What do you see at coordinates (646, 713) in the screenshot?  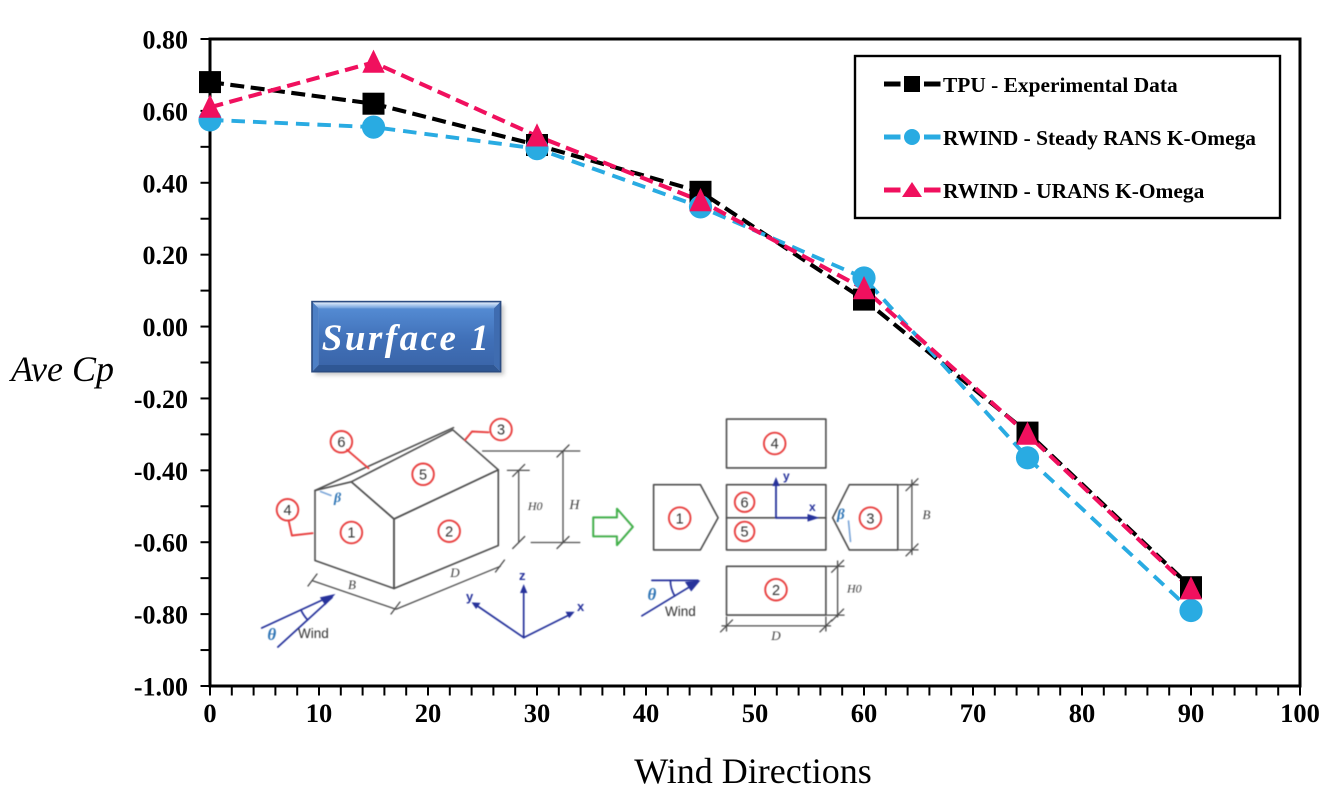 I see `svg-text: 40` at bounding box center [646, 713].